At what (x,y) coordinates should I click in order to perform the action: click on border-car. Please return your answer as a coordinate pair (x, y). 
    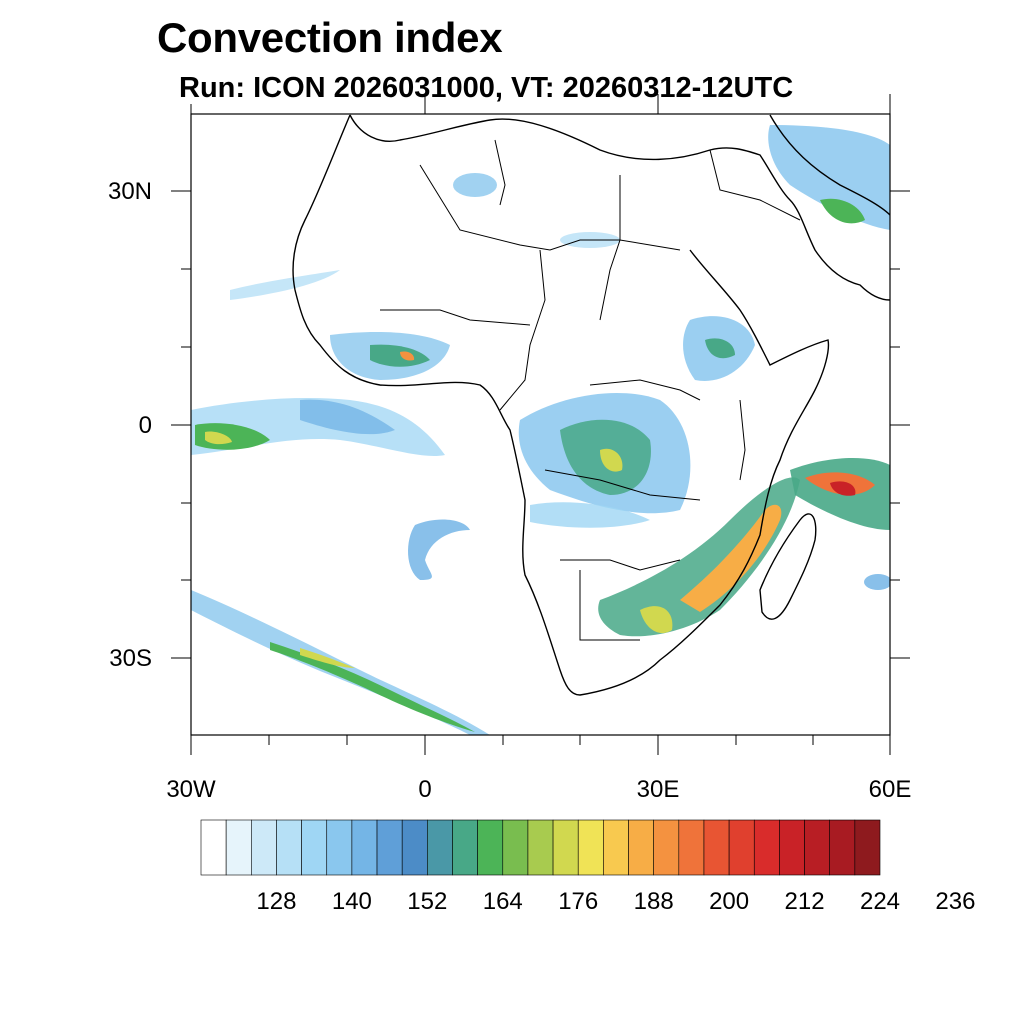
    Looking at the image, I should click on (645, 390).